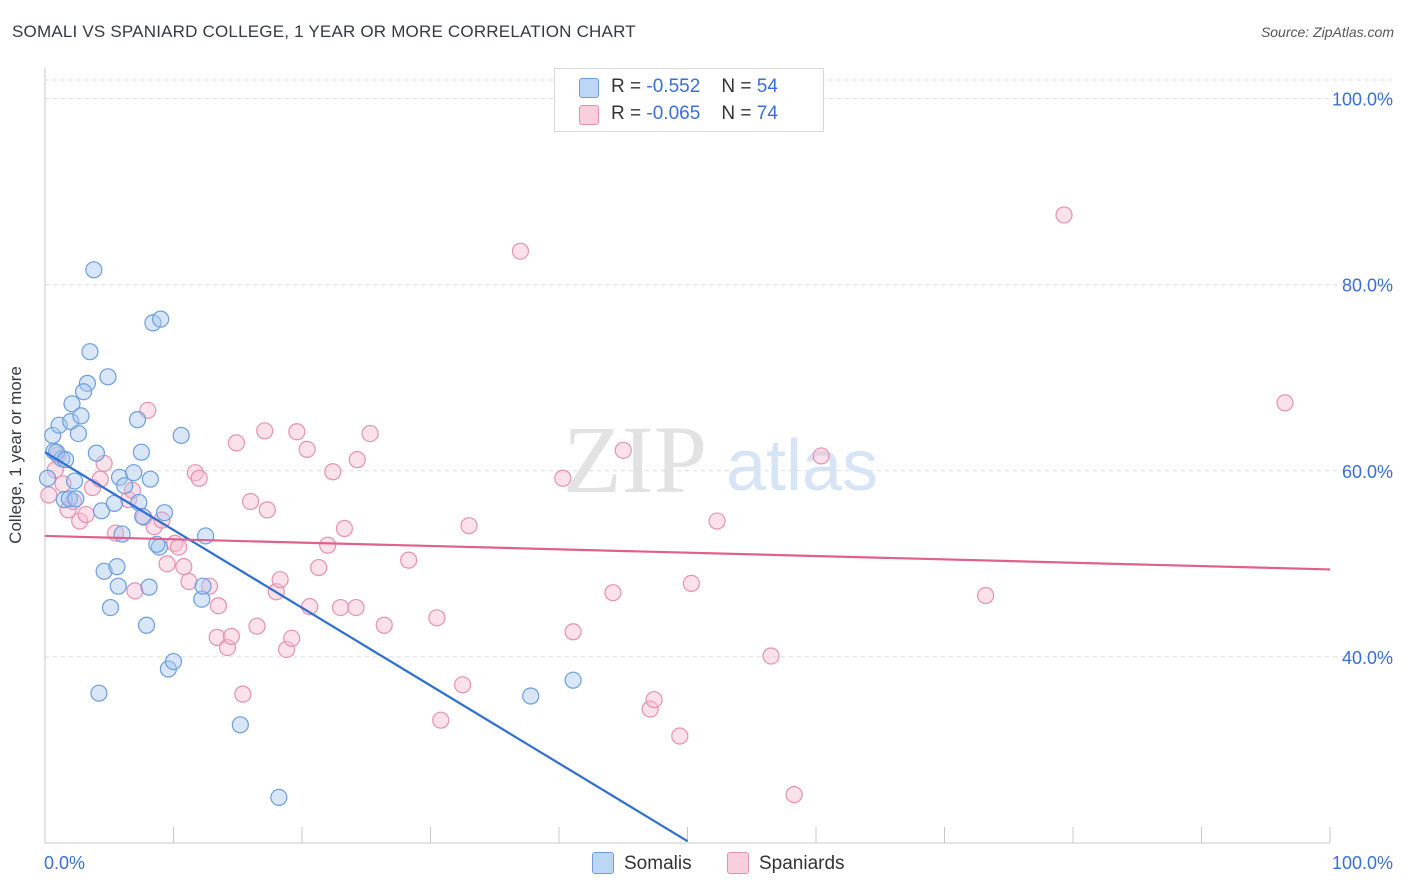 Image resolution: width=1406 pixels, height=892 pixels. Describe the element at coordinates (1327, 32) in the screenshot. I see `source-credit: Source: ZipAtlas.com` at that location.